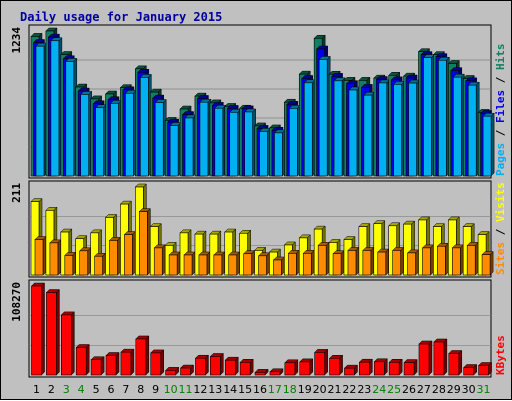  What do you see at coordinates (400, 367) in the screenshot?
I see `bar-kbytes-day-25-side` at bounding box center [400, 367].